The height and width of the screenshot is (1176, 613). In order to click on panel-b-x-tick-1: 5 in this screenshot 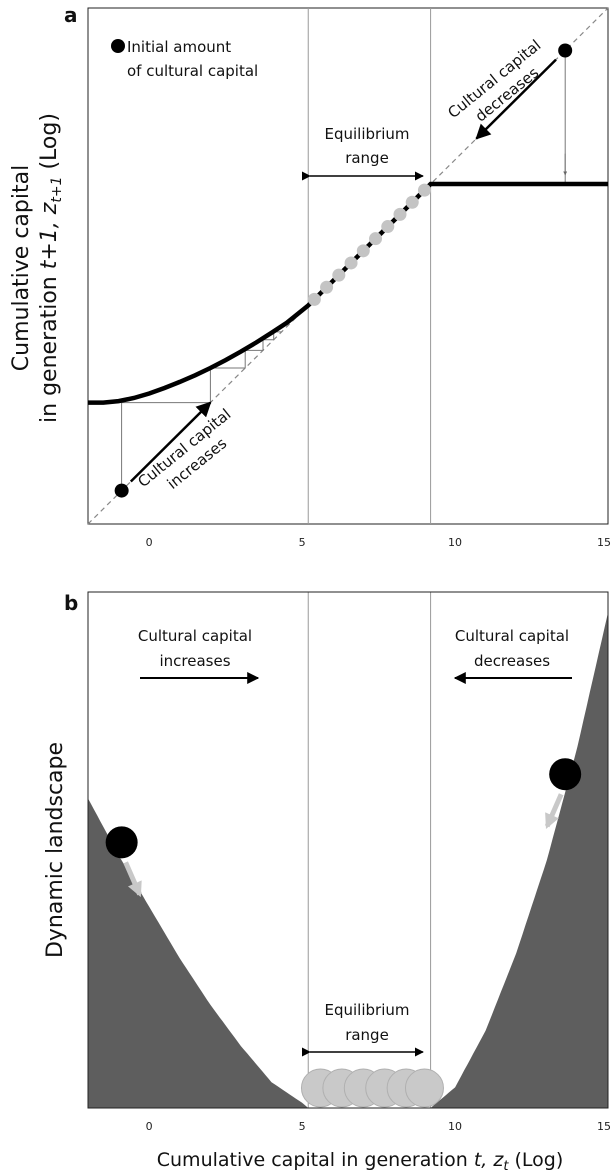, I will do `click(302, 1126)`.